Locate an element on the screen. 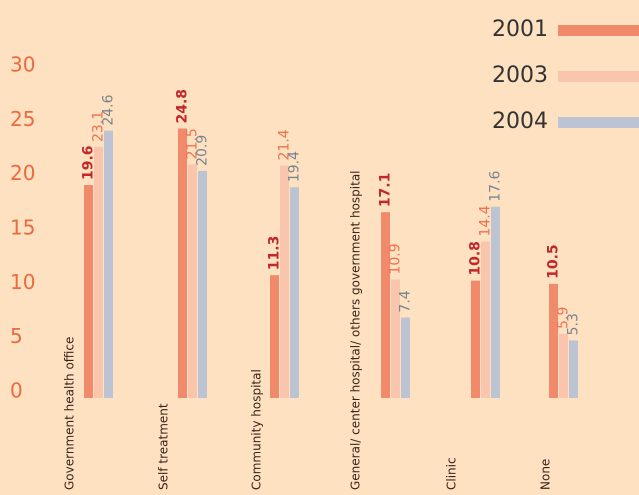 This screenshot has height=495, width=639. legend-label: 2004 is located at coordinates (520, 121).